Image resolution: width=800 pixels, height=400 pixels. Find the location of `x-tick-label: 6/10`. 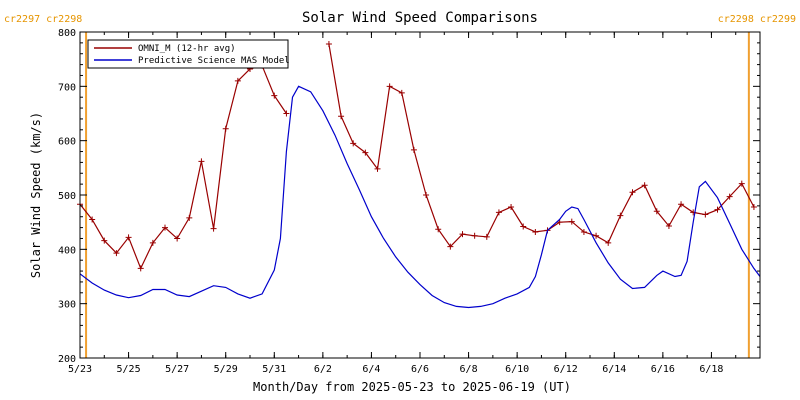

x-tick-label: 6/10 is located at coordinates (517, 369).